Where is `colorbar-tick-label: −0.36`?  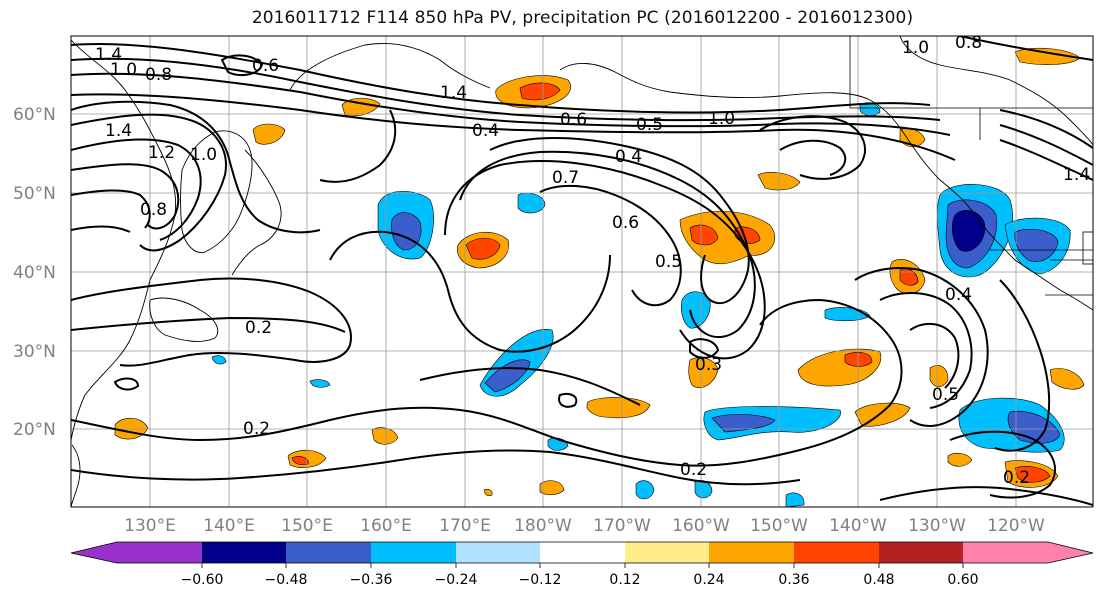
colorbar-tick-label: −0.36 is located at coordinates (371, 580).